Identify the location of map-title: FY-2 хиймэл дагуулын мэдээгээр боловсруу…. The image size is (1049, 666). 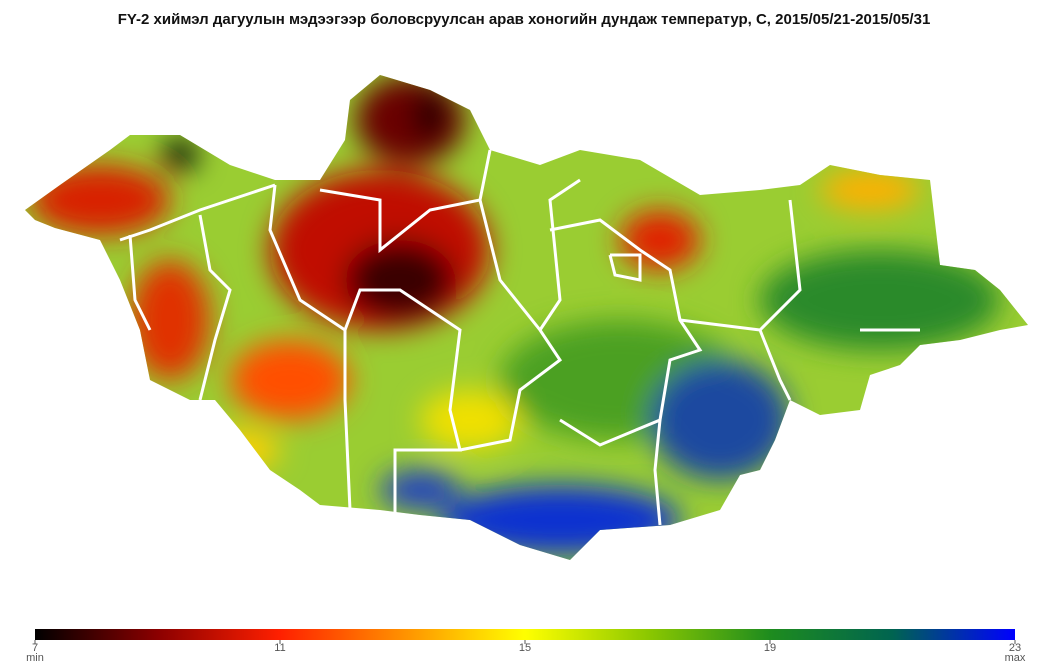
(524, 19).